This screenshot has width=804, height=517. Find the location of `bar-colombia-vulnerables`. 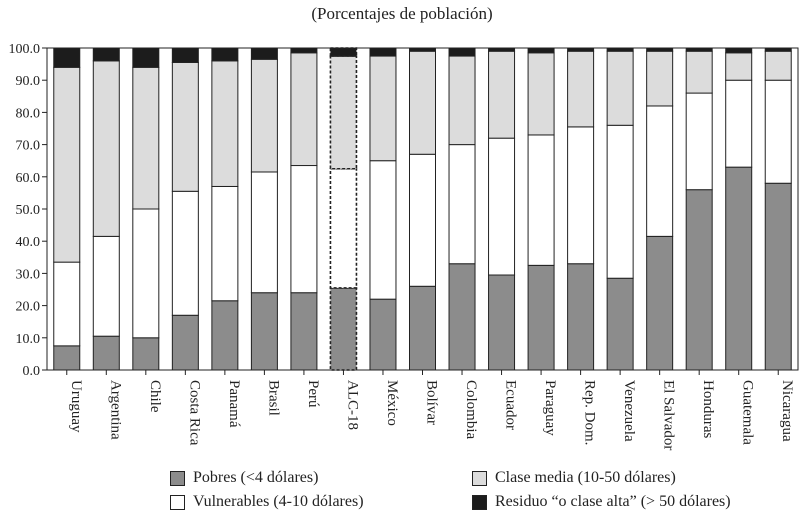

bar-colombia-vulnerables is located at coordinates (462, 204).